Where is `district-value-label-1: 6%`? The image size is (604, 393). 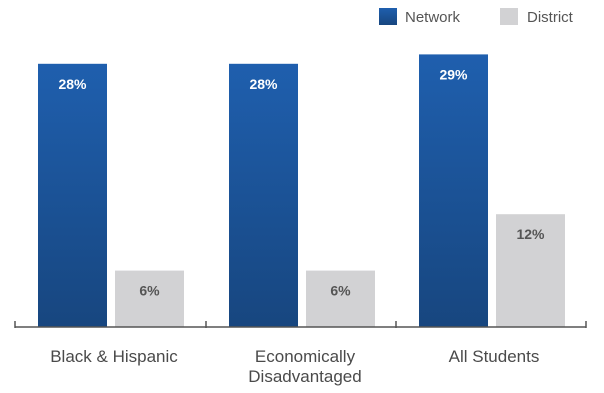 district-value-label-1: 6% is located at coordinates (149, 291).